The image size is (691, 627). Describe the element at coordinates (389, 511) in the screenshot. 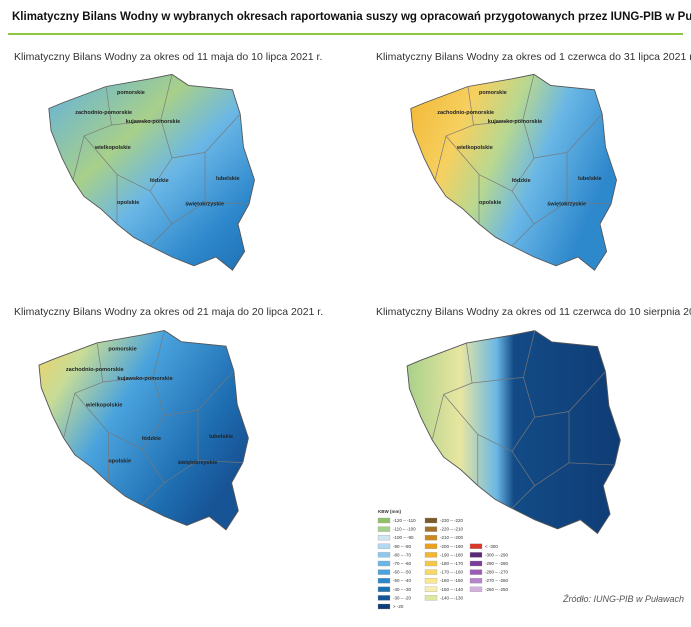

I see `legend-title: KBW (mm)` at that location.